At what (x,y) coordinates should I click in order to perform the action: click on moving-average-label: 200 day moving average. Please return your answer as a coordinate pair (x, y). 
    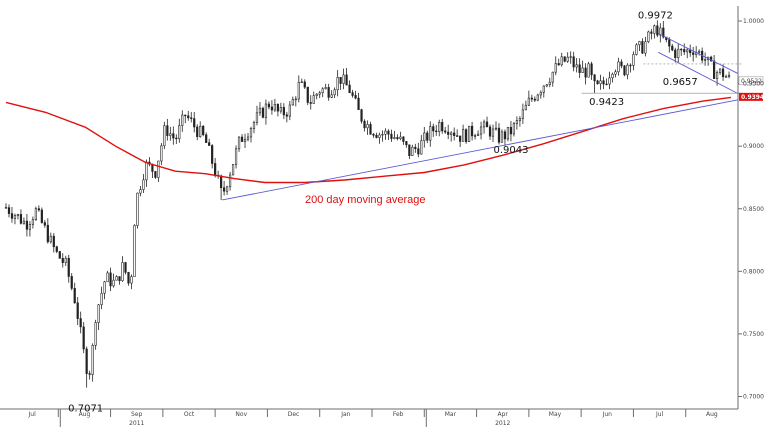
    Looking at the image, I should click on (365, 200).